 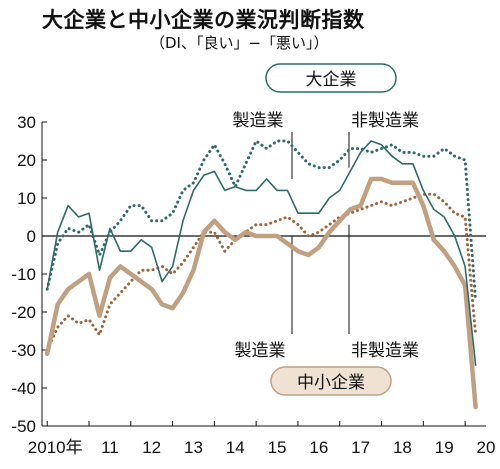 What do you see at coordinates (203, 20) in the screenshot?
I see `chart-title: 大企業と中小企業の業況判断指数` at bounding box center [203, 20].